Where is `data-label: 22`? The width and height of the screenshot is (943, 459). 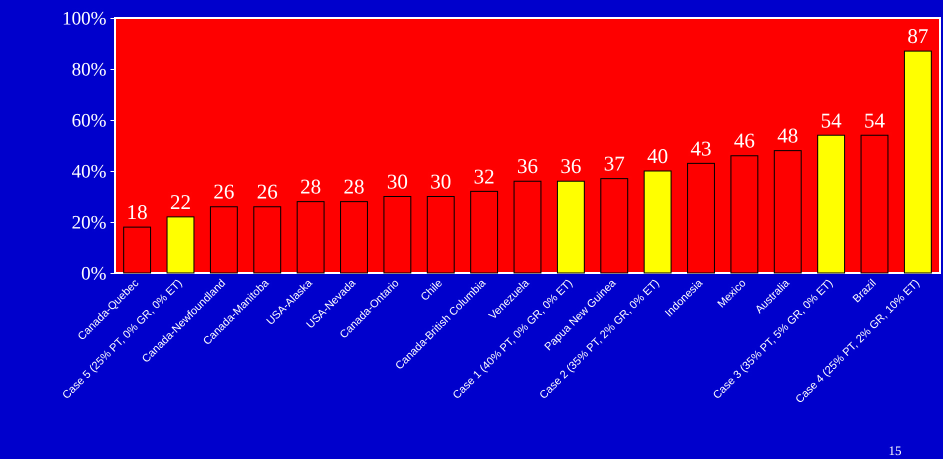 data-label: 22 is located at coordinates (180, 202).